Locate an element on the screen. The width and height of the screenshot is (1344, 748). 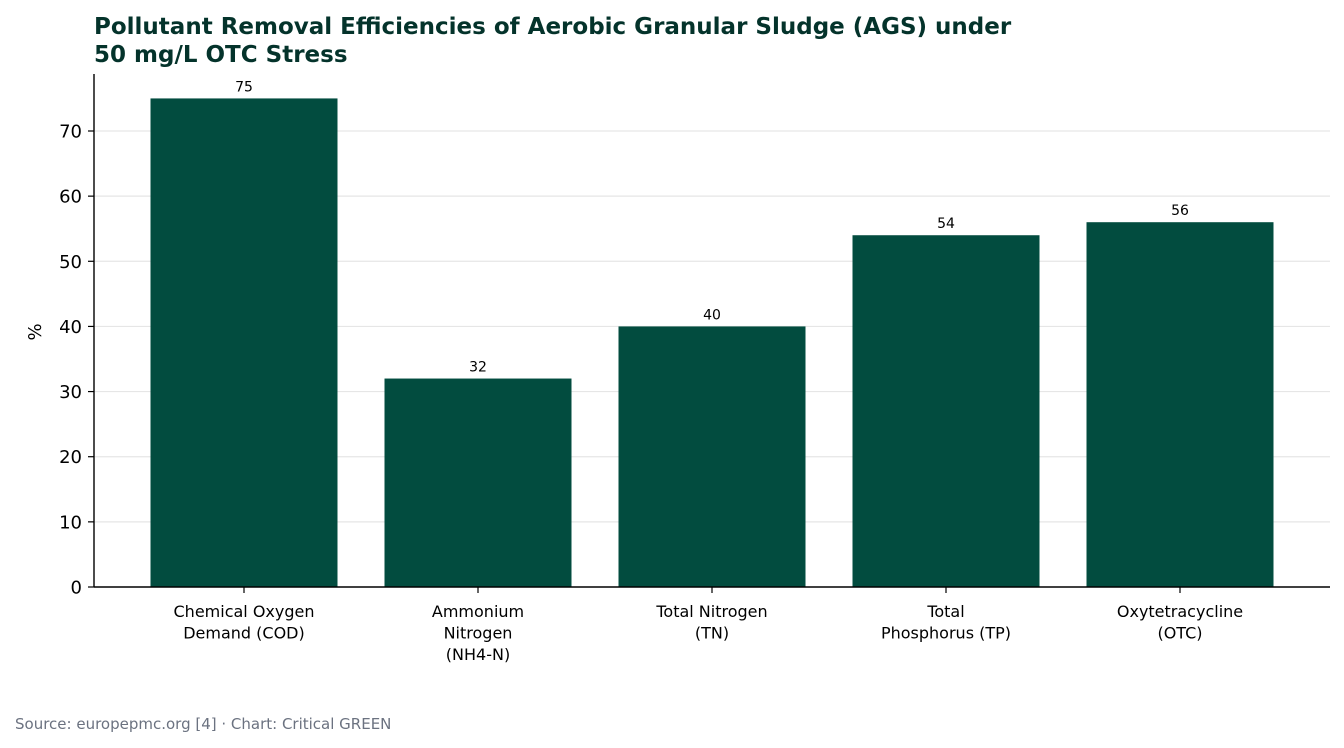
y-tick-label: 30 is located at coordinates (70, 392).